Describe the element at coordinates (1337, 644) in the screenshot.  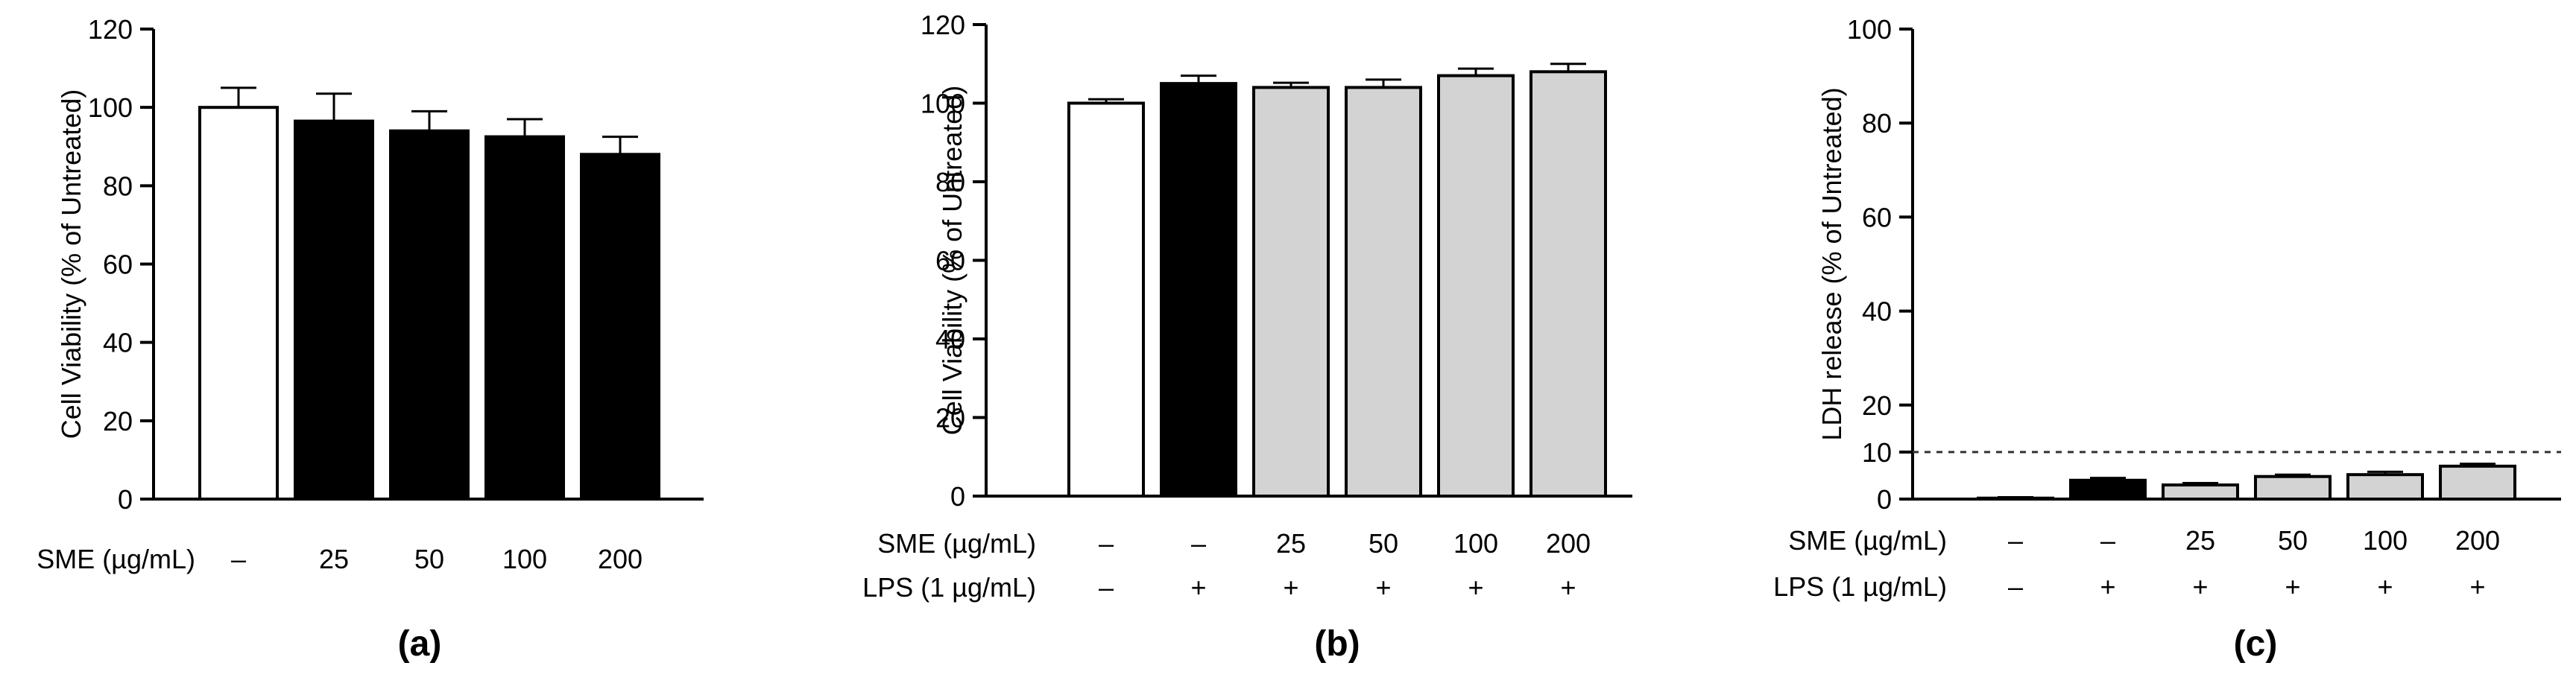
I see `panel-label: (b)` at that location.